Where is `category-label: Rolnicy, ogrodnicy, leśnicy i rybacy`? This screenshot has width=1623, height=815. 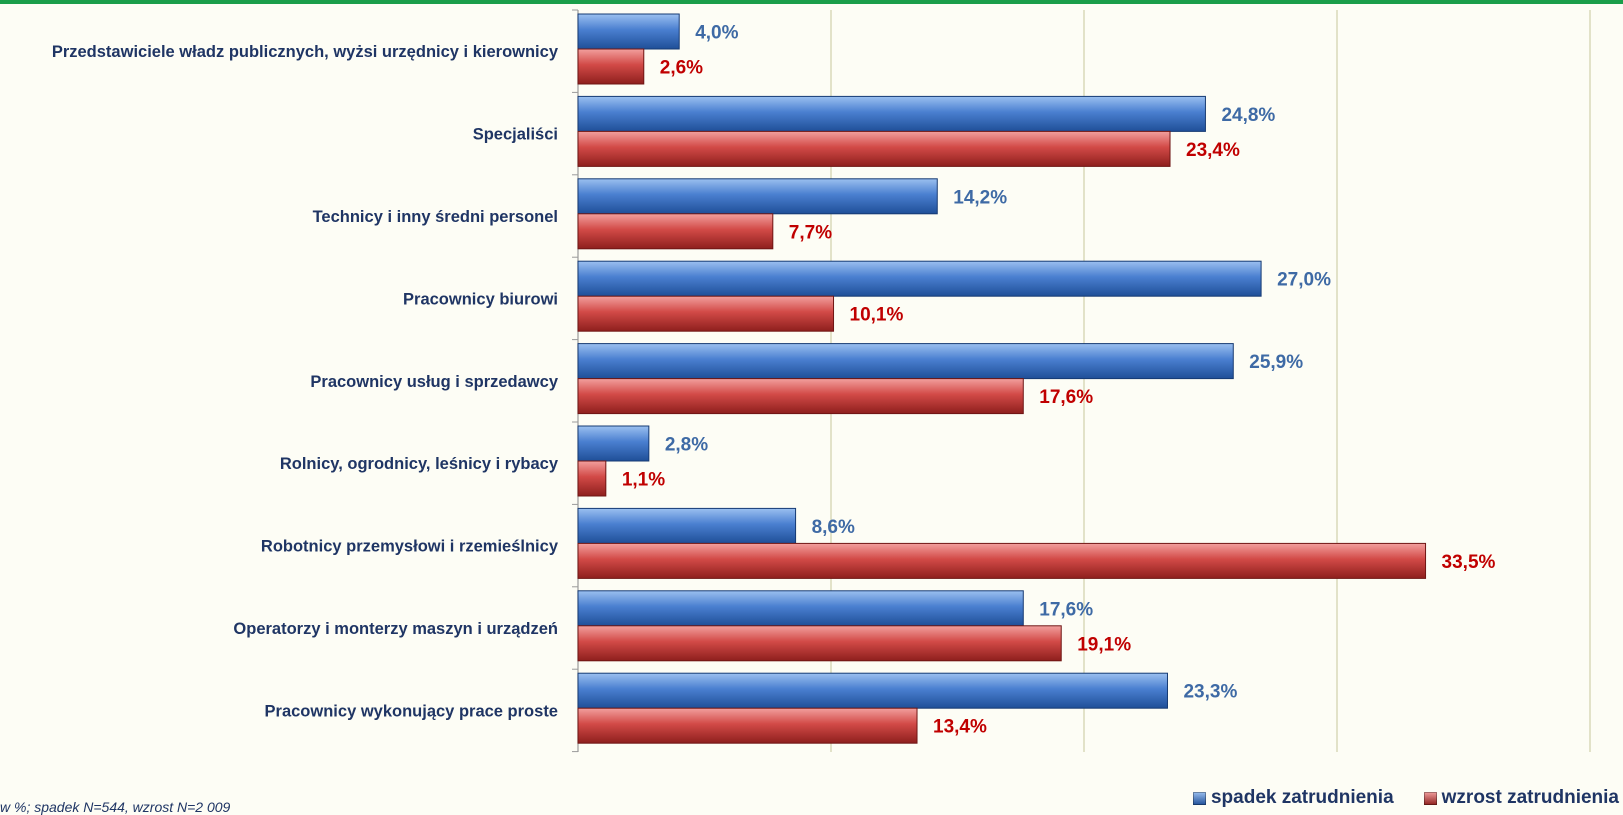
category-label: Rolnicy, ogrodnicy, leśnicy i rybacy is located at coordinates (419, 464).